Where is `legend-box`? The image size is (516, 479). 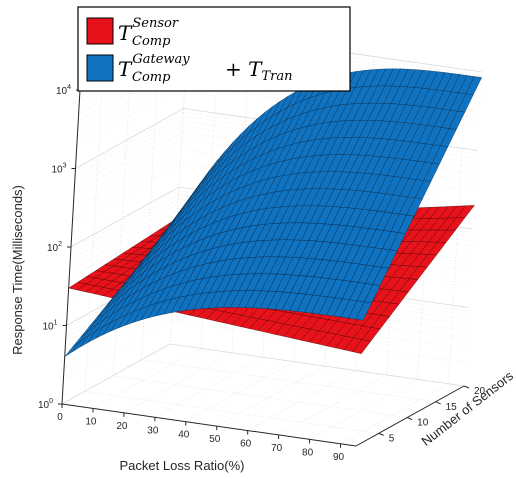 legend-box is located at coordinates (214, 49).